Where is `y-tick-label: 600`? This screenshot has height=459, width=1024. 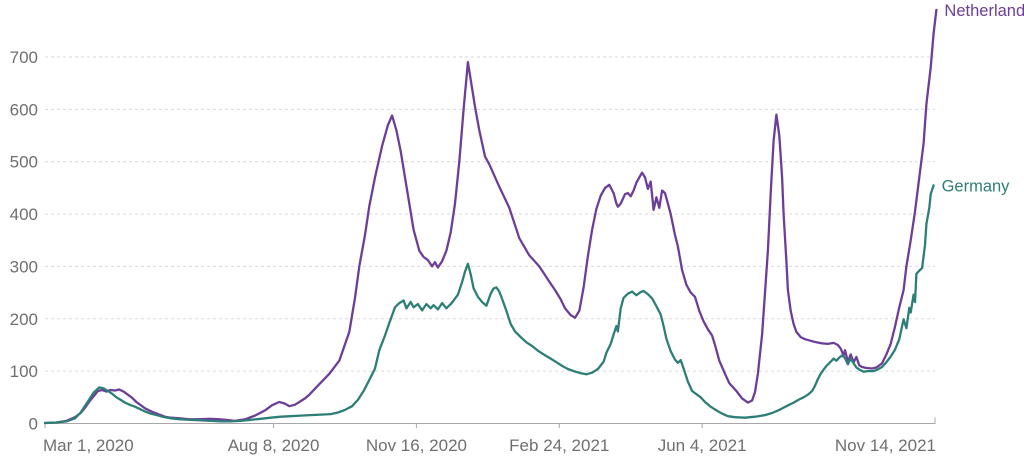
y-tick-label: 600 is located at coordinates (24, 109).